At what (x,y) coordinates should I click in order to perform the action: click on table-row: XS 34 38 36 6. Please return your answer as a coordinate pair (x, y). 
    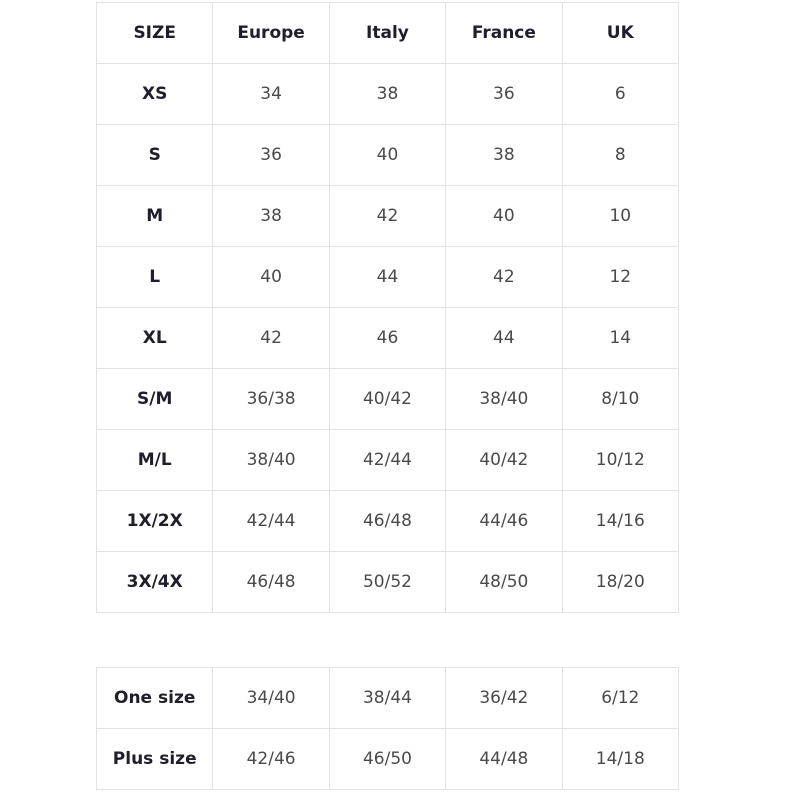
    Looking at the image, I should click on (387, 94).